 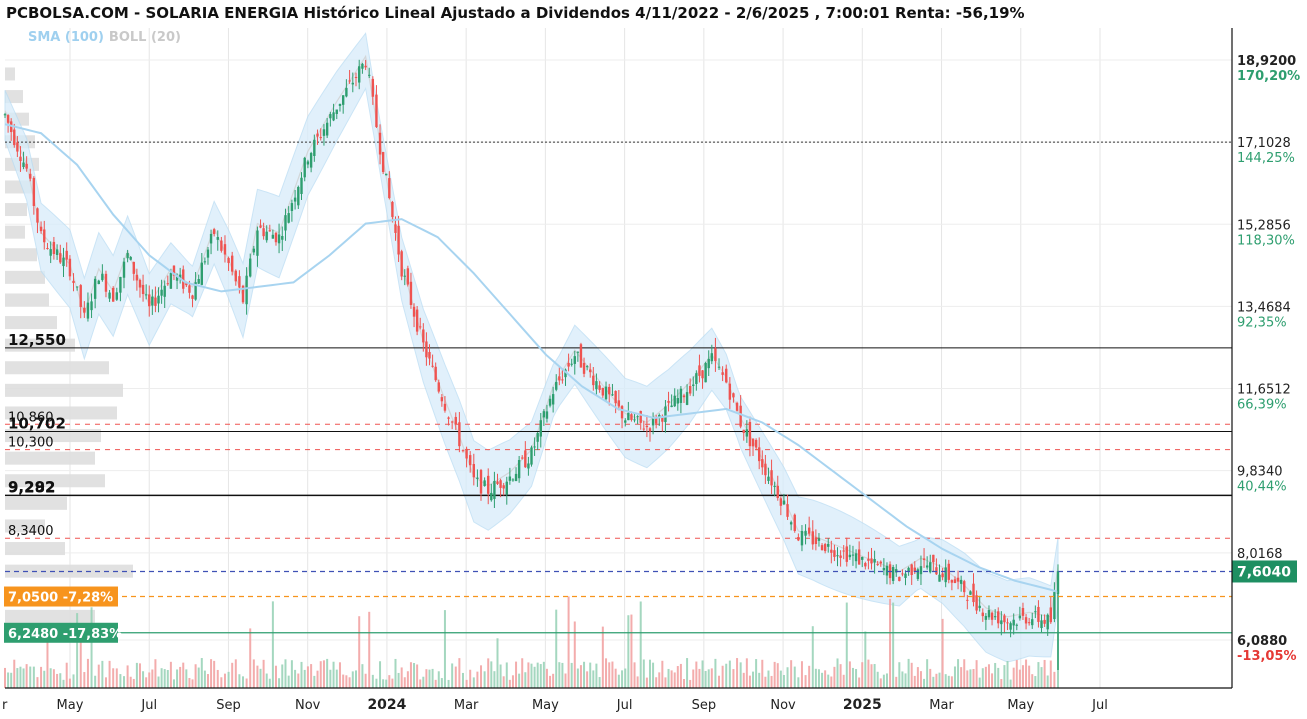 I want to click on x-tick-label: Jul, so click(x=148, y=705).